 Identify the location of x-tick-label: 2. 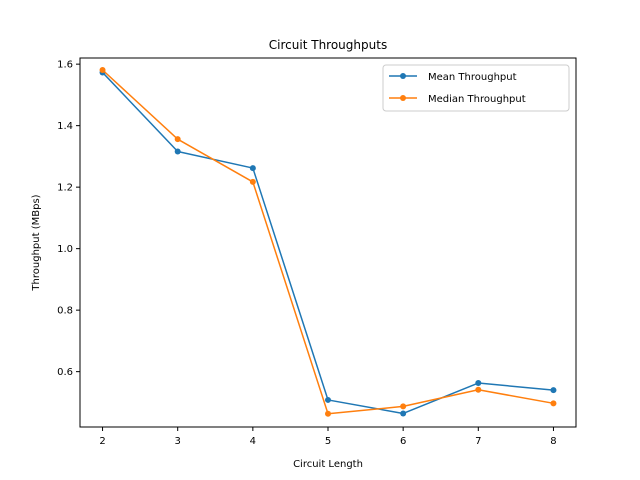
(102, 441).